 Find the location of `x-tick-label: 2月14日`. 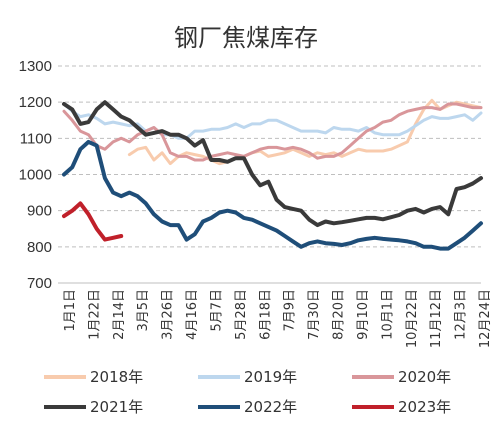

x-tick-label: 2月14日 is located at coordinates (119, 314).